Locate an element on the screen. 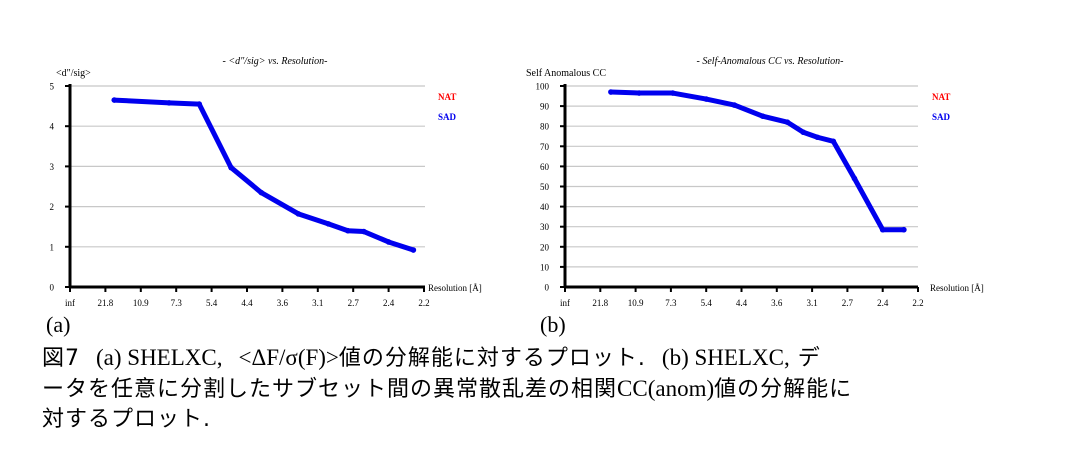 The height and width of the screenshot is (468, 1077). y-tick-label: 5 is located at coordinates (52, 87).